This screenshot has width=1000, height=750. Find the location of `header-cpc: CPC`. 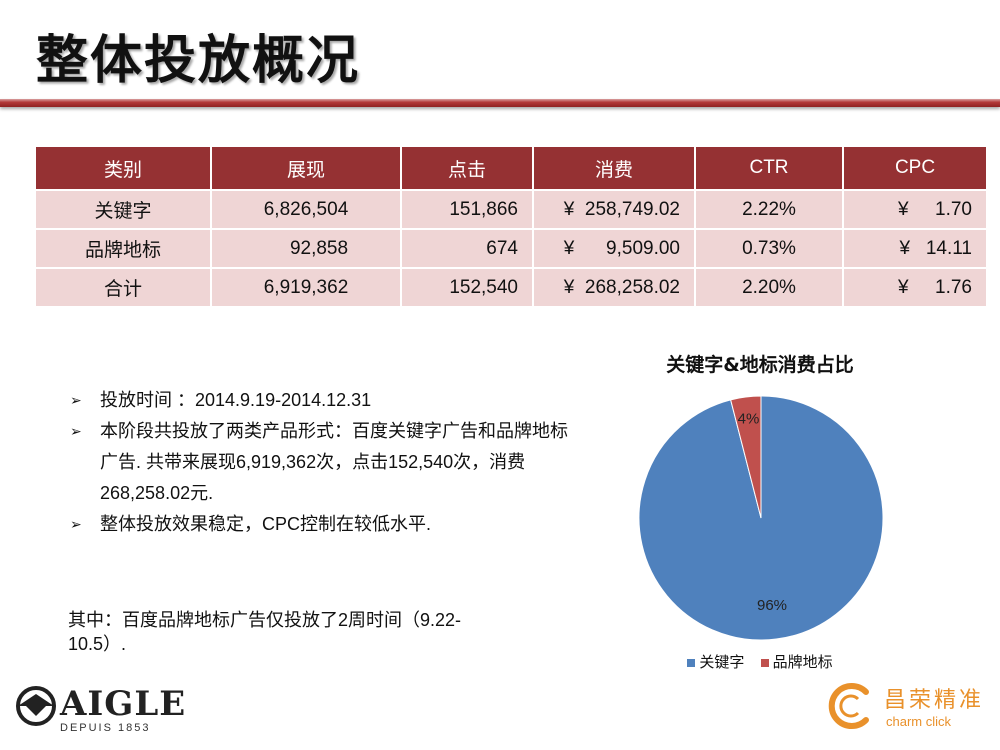

header-cpc: CPC is located at coordinates (915, 169).